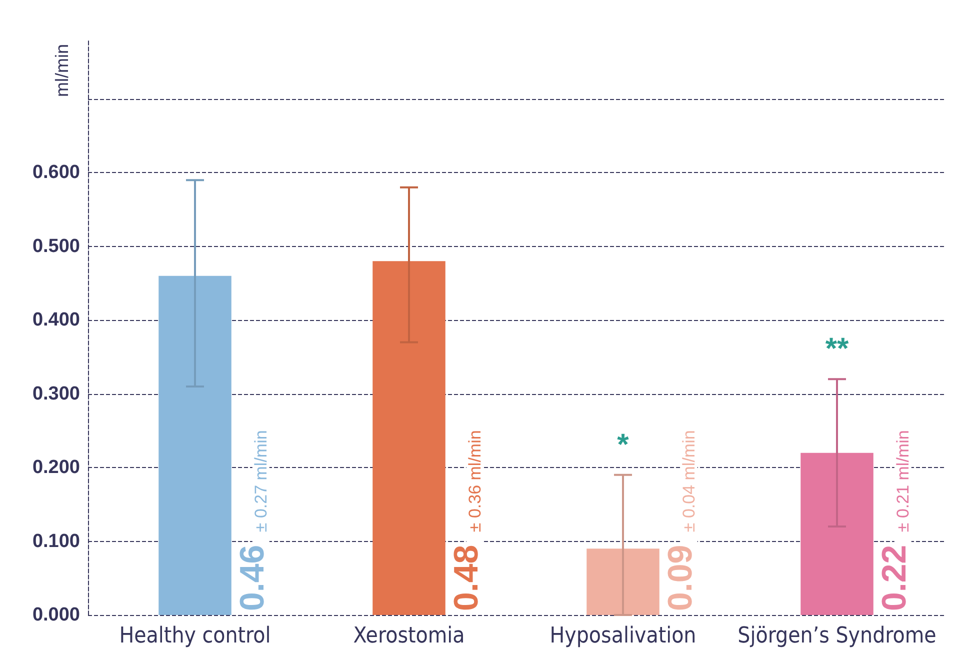 The image size is (954, 660). I want to click on y-tick-label: 0.200, so click(56, 467).